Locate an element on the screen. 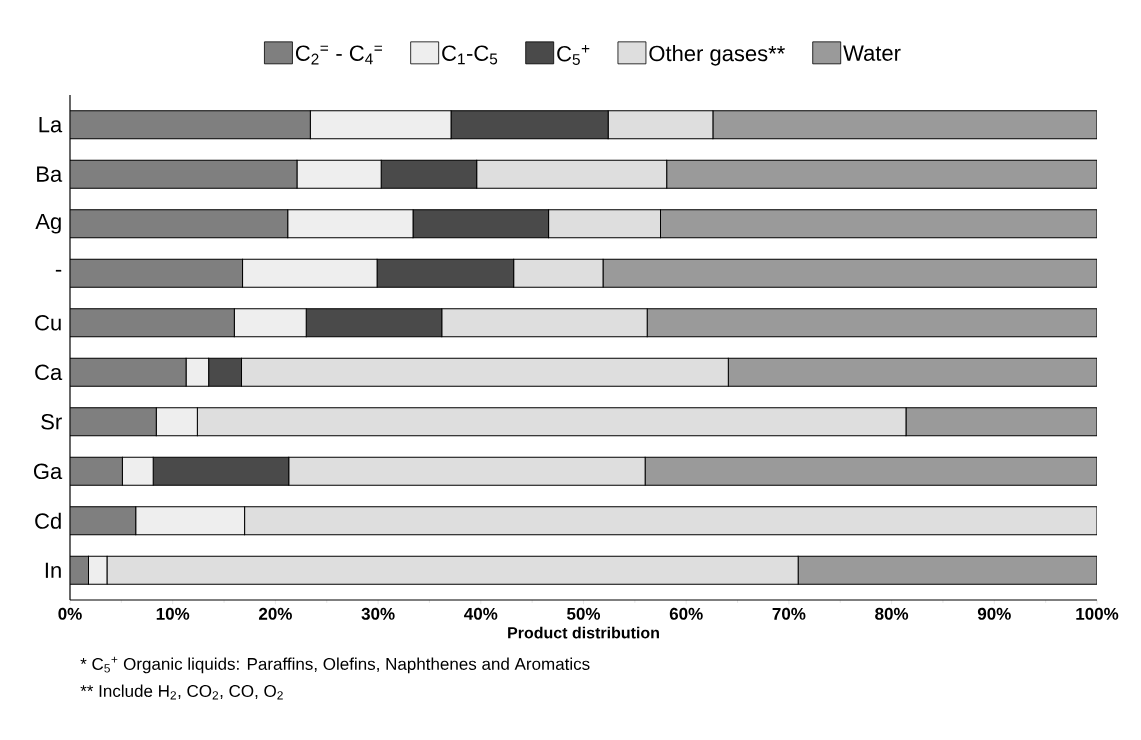 This screenshot has width=1141, height=740. text: ** Include H$_{2}$, CO$_{2}$, CO, O$_{2}$ is located at coordinates (181, 692).